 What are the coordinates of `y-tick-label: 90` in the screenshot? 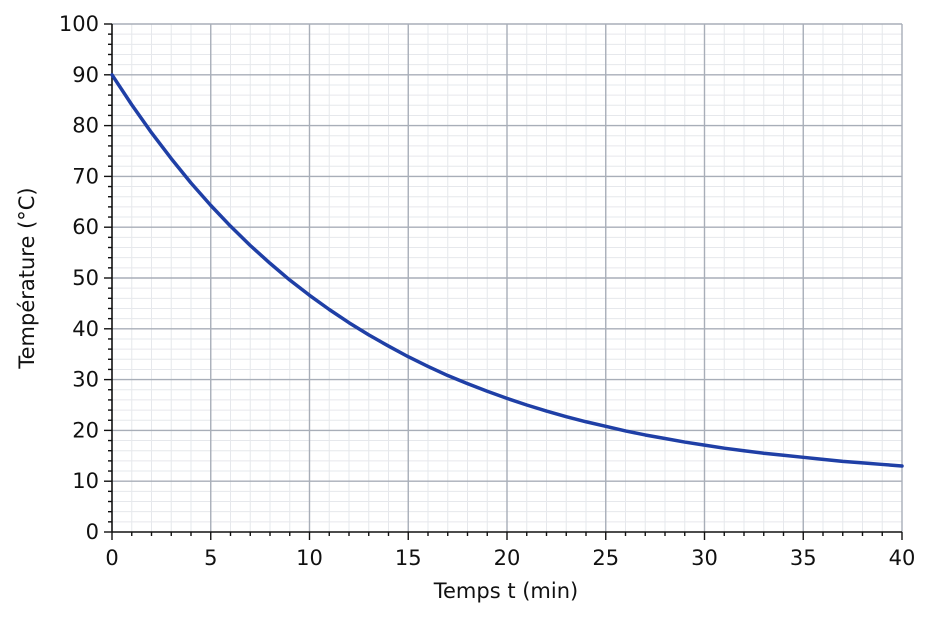 It's located at (85, 75).